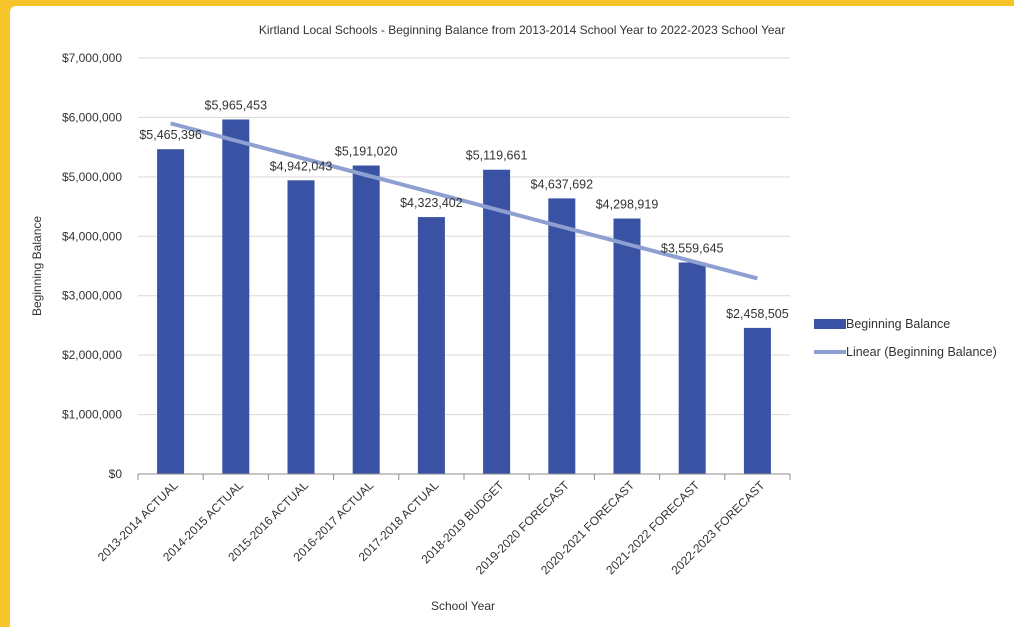  What do you see at coordinates (92, 117) in the screenshot?
I see `y-tick-label: $6,000,000` at bounding box center [92, 117].